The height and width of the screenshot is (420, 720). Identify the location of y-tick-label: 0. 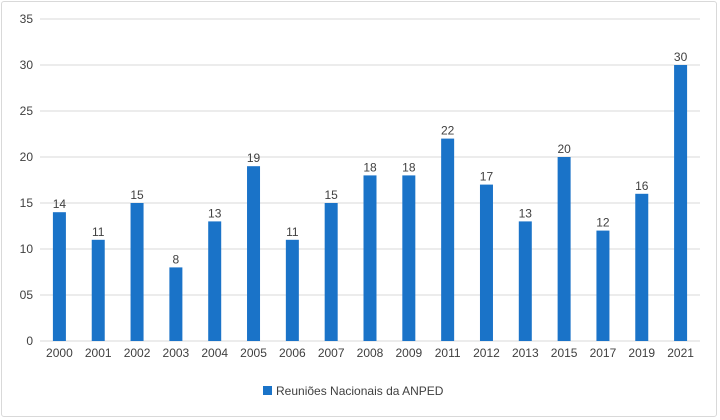
(29, 341).